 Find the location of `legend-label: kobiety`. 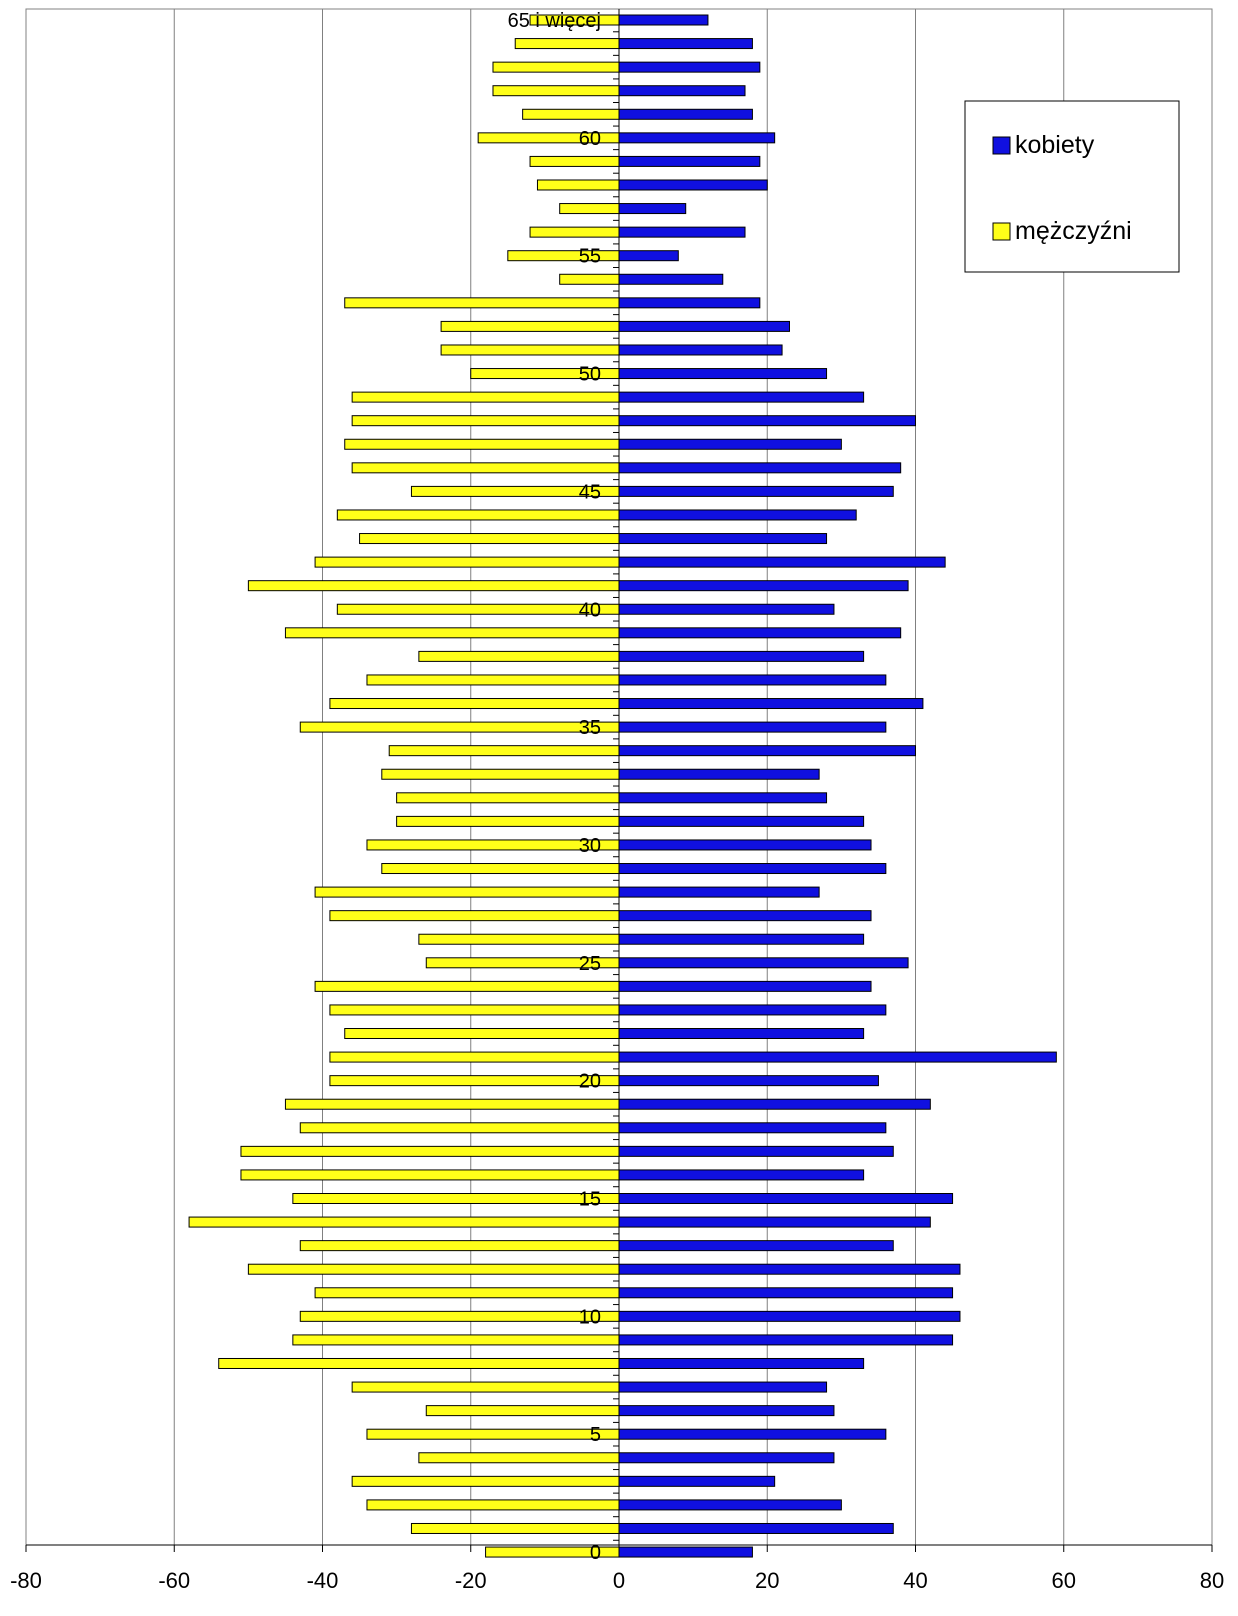

legend-label: kobiety is located at coordinates (1055, 145).